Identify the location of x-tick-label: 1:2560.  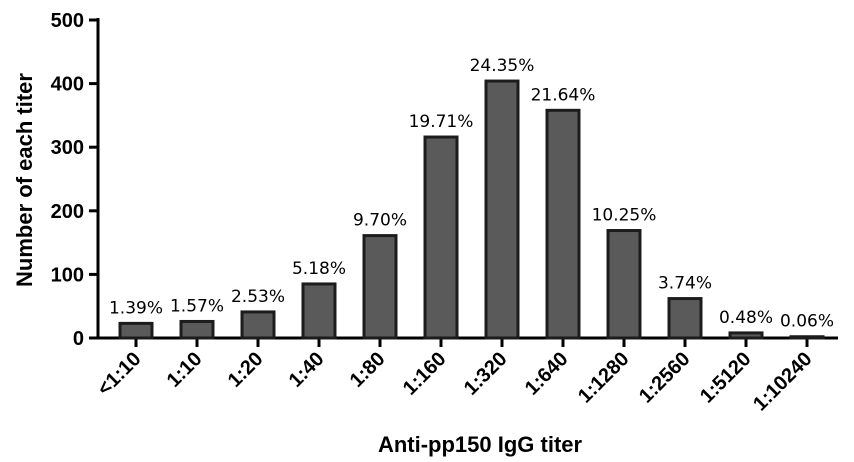
(665, 378).